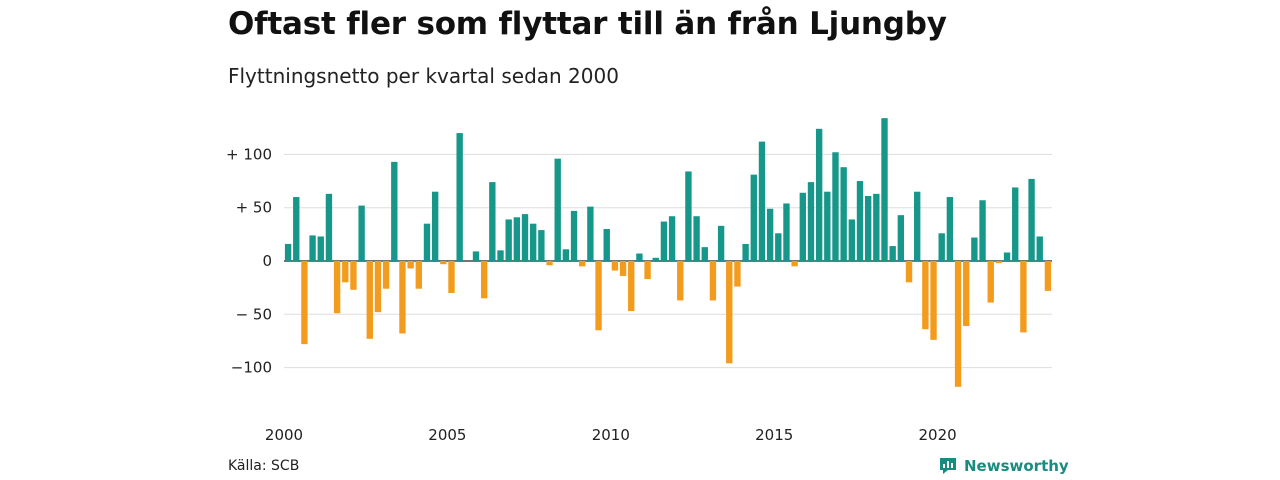 The image size is (1280, 480). Describe the element at coordinates (938, 435) in the screenshot. I see `x-tick-label: 2020` at that location.